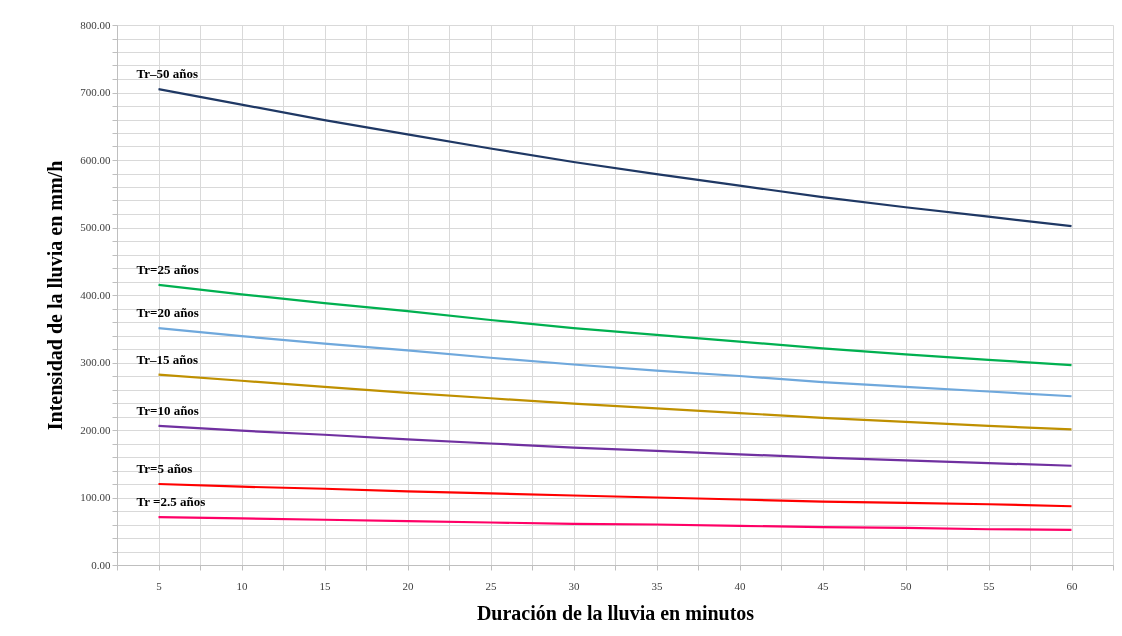  I want to click on x-tick-label: 10, so click(242, 585).